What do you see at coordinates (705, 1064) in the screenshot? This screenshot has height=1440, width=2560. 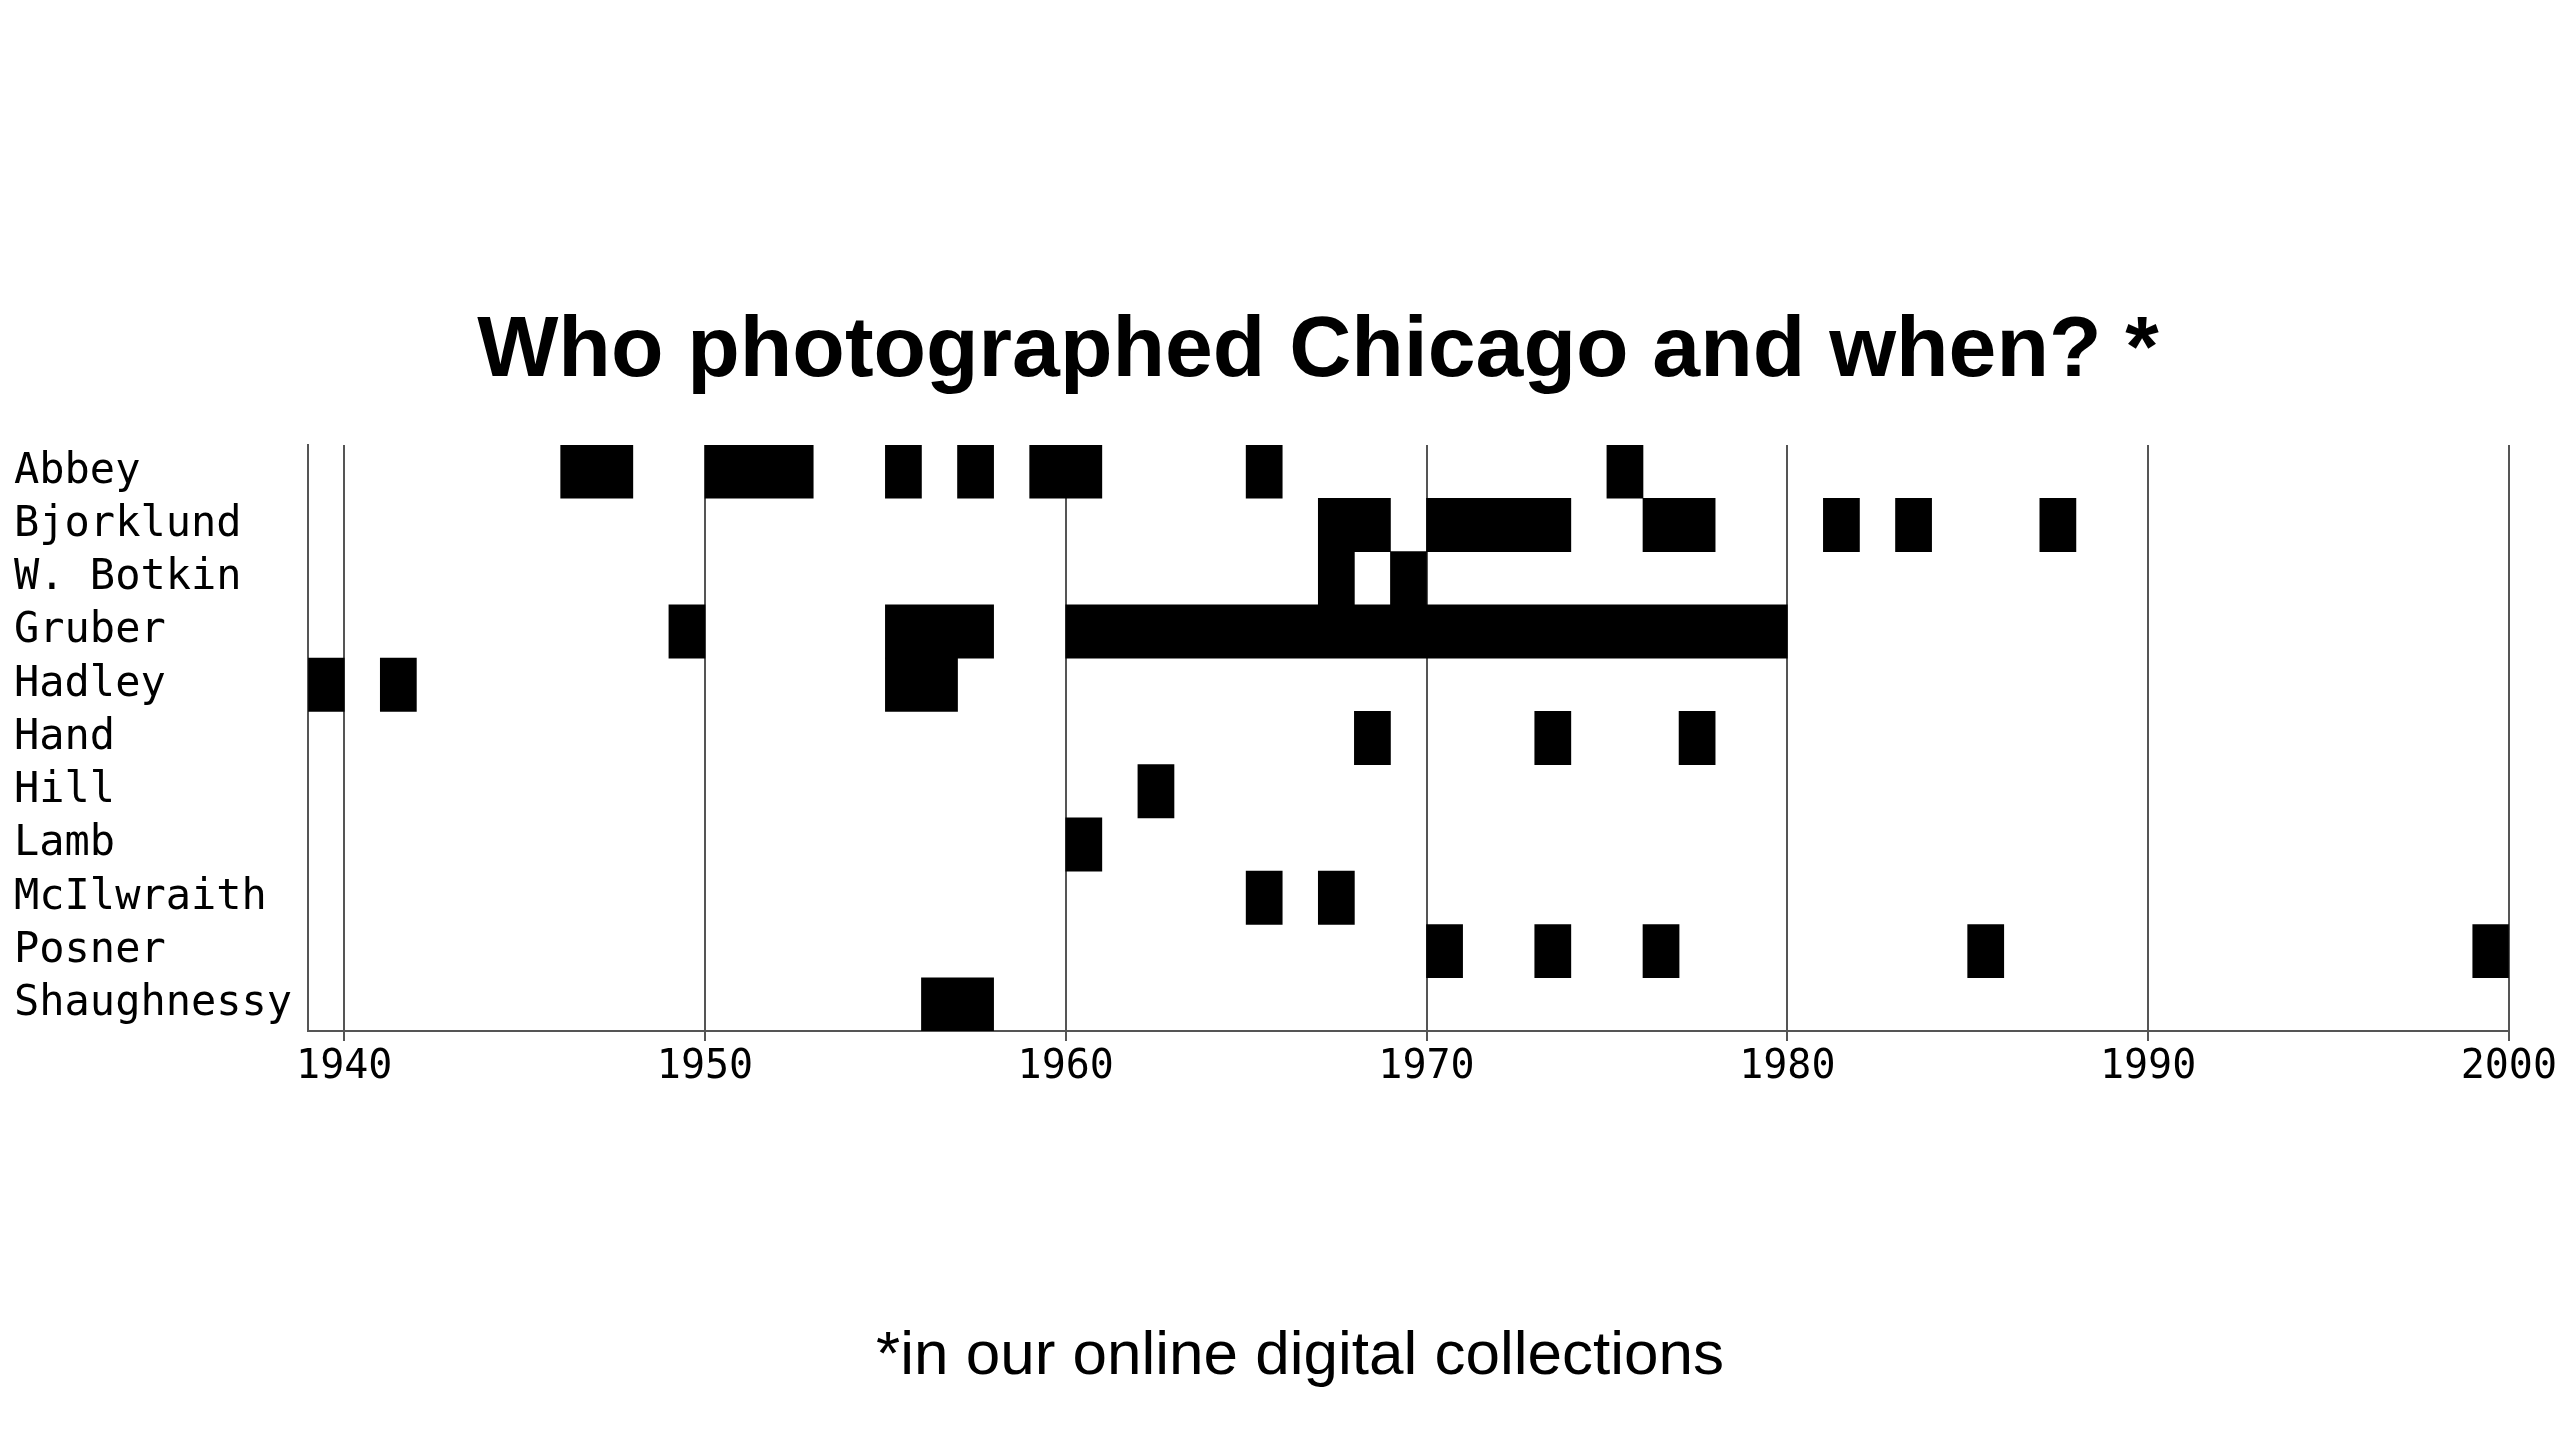 I see `x-tick-label: 1950` at bounding box center [705, 1064].